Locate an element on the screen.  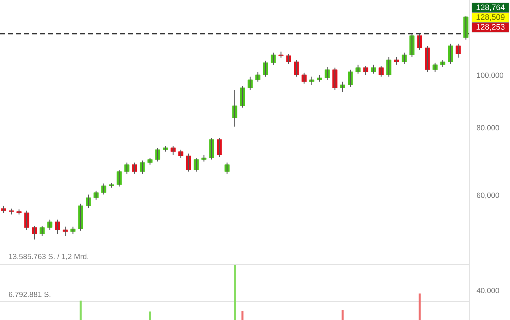
text: 128,253 is located at coordinates (490, 27).